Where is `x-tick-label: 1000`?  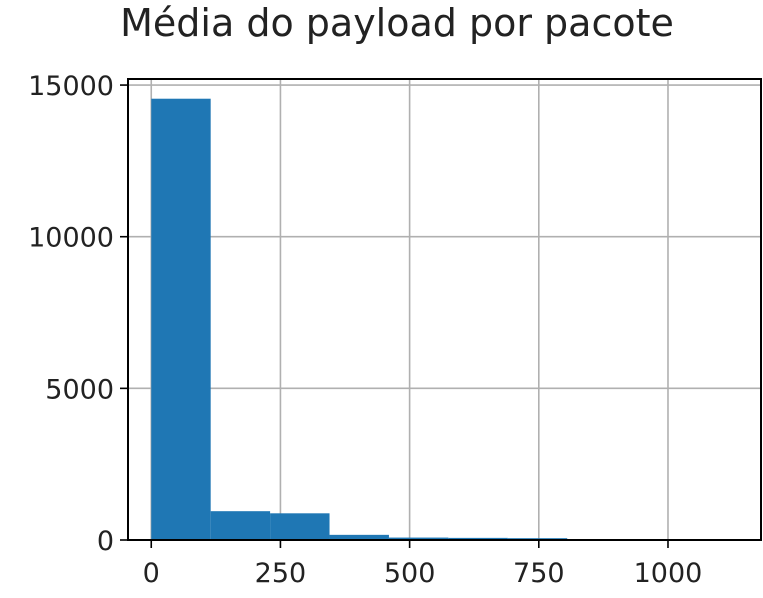
x-tick-label: 1000 is located at coordinates (668, 573).